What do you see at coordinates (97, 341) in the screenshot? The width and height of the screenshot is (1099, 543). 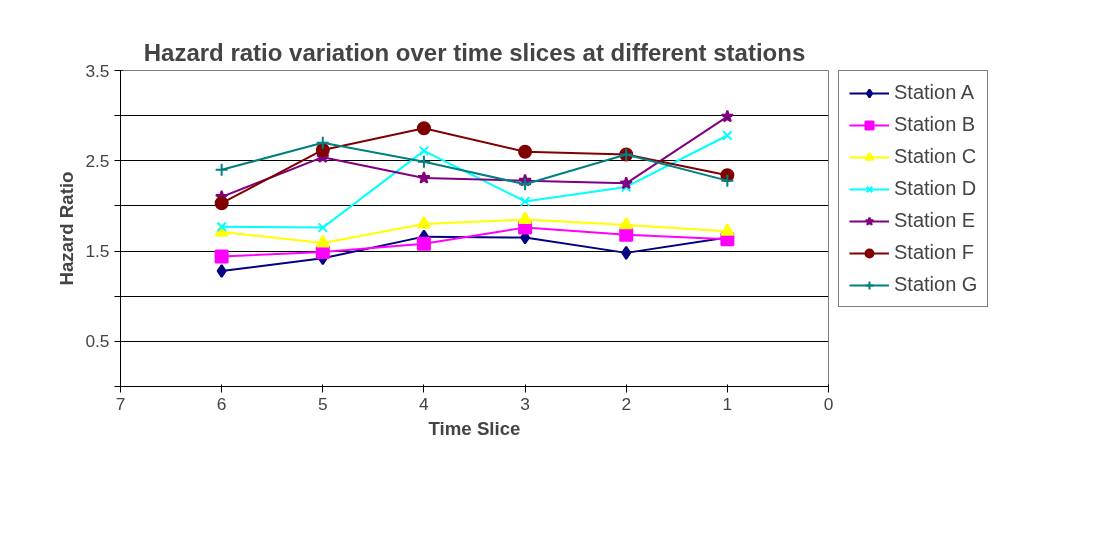 I see `y-tick-label: 0.5` at bounding box center [97, 341].